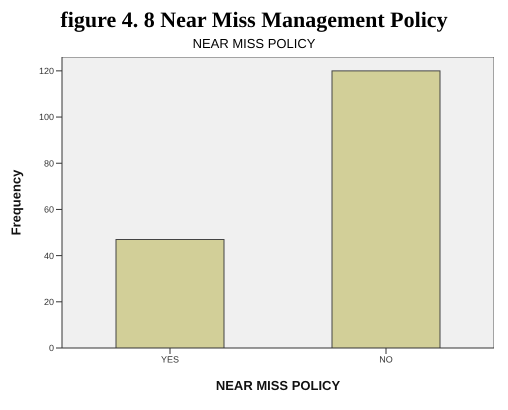  Describe the element at coordinates (49, 302) in the screenshot. I see `y-tick-label: 20` at that location.